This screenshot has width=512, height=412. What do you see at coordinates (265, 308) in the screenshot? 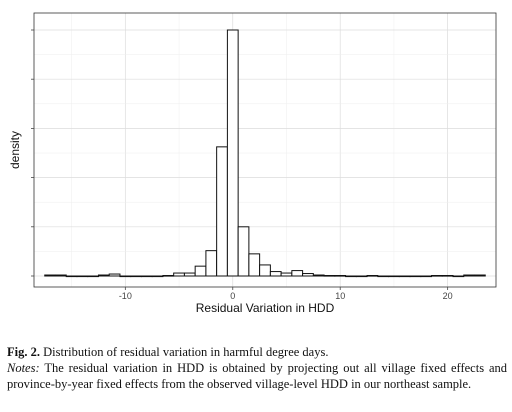
I see `x-axis-title: Residual Variation in HDD` at bounding box center [265, 308].